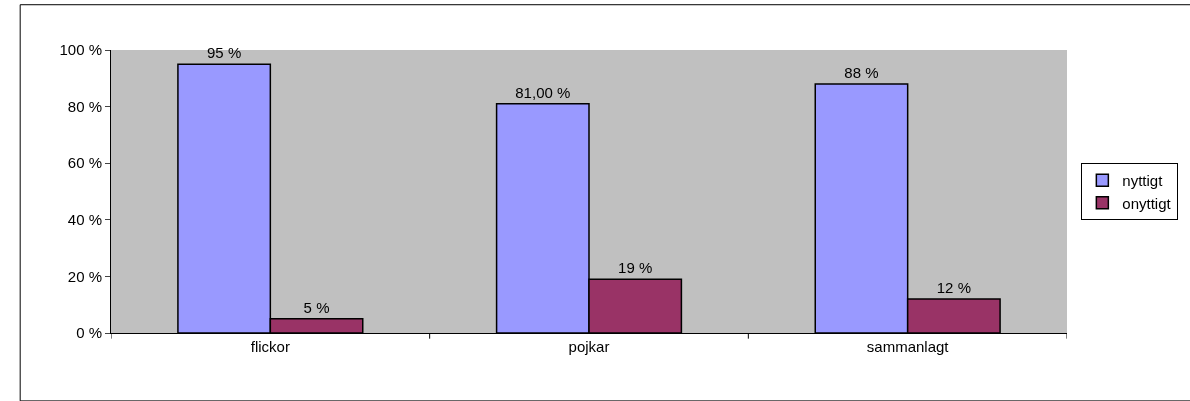 Image resolution: width=1190 pixels, height=401 pixels. I want to click on y-tick-label: 100 %, so click(80, 50).